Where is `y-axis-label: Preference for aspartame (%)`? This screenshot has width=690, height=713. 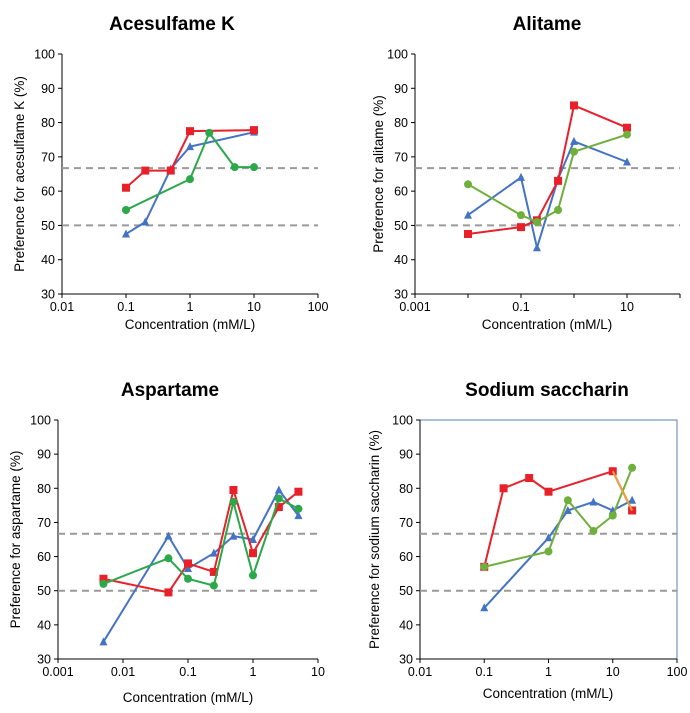
y-axis-label: Preference for aspartame (%) is located at coordinates (15, 540).